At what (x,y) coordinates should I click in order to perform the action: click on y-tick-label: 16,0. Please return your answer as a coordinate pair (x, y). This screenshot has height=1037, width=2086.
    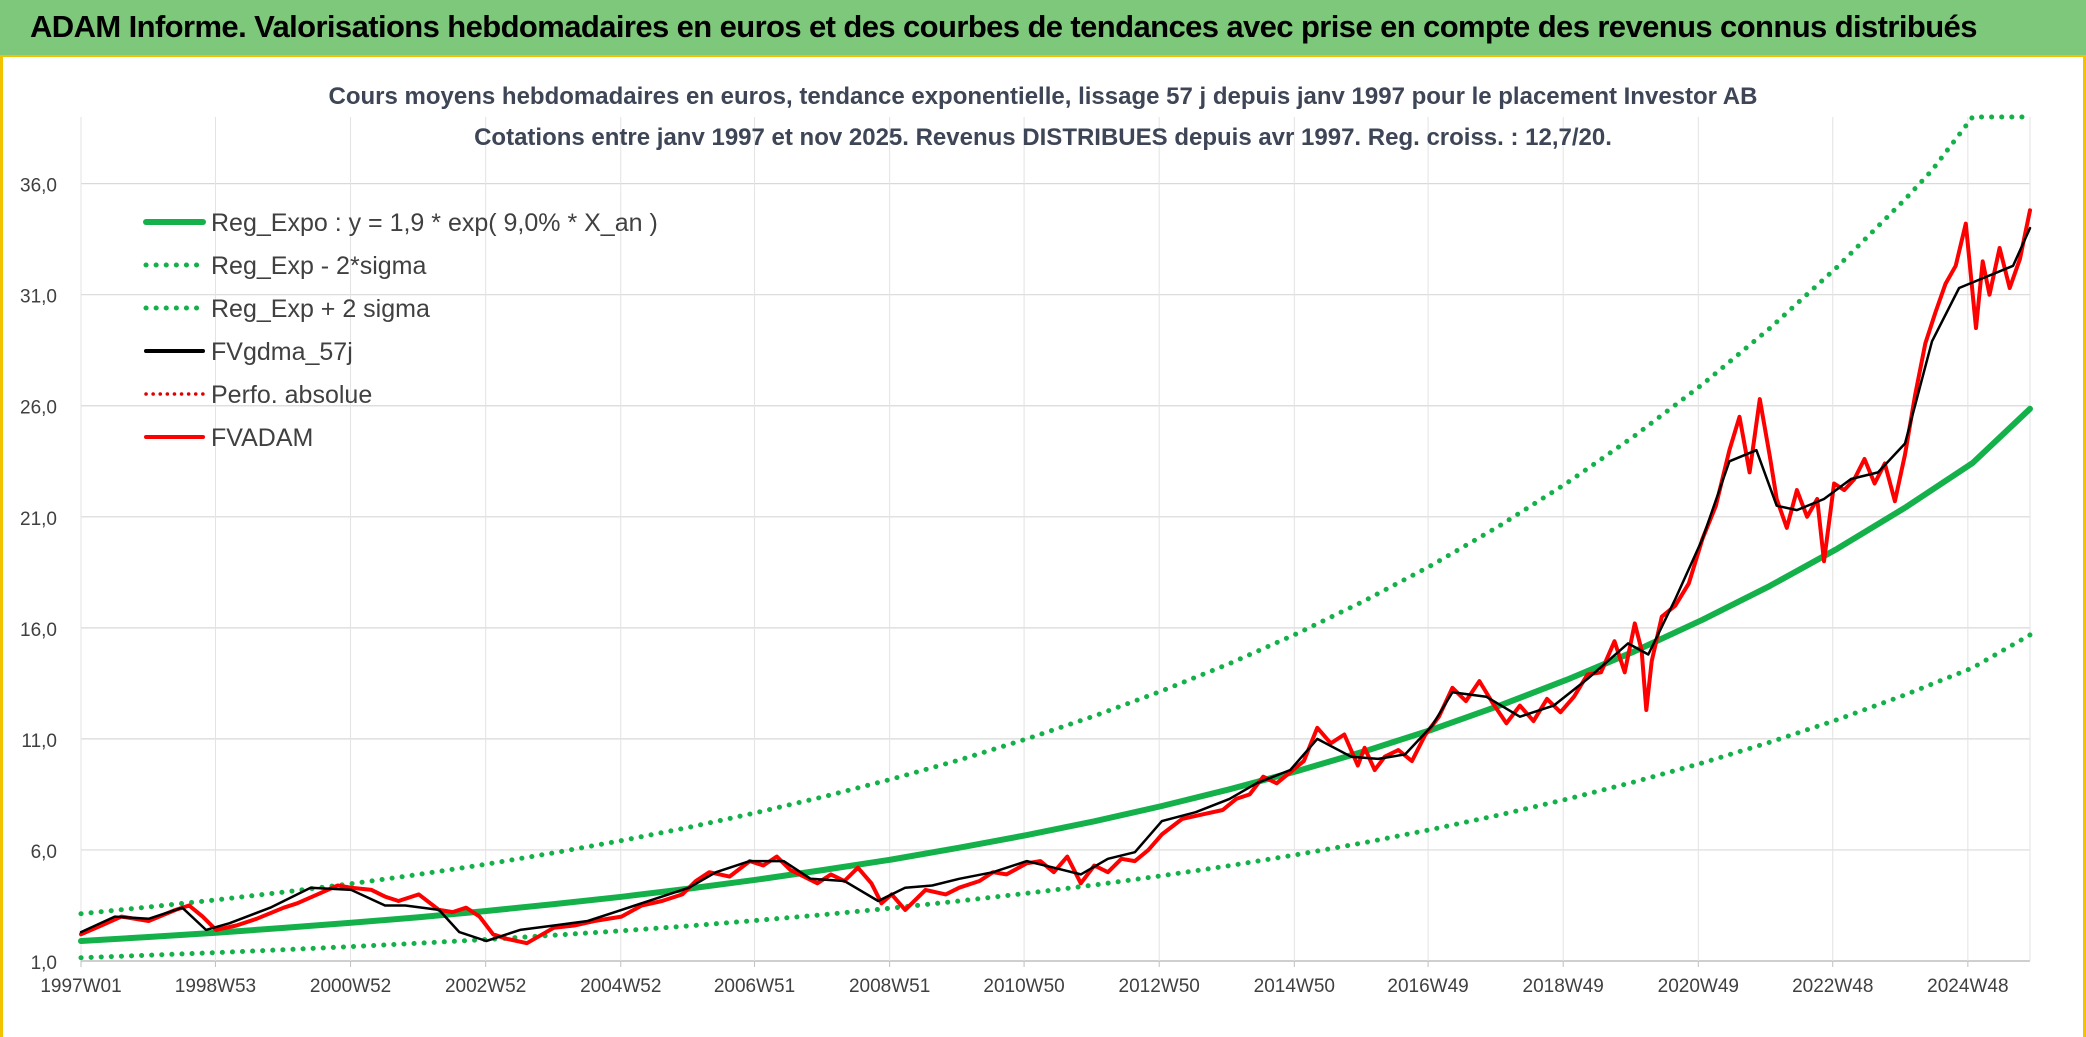
    Looking at the image, I should click on (38, 630).